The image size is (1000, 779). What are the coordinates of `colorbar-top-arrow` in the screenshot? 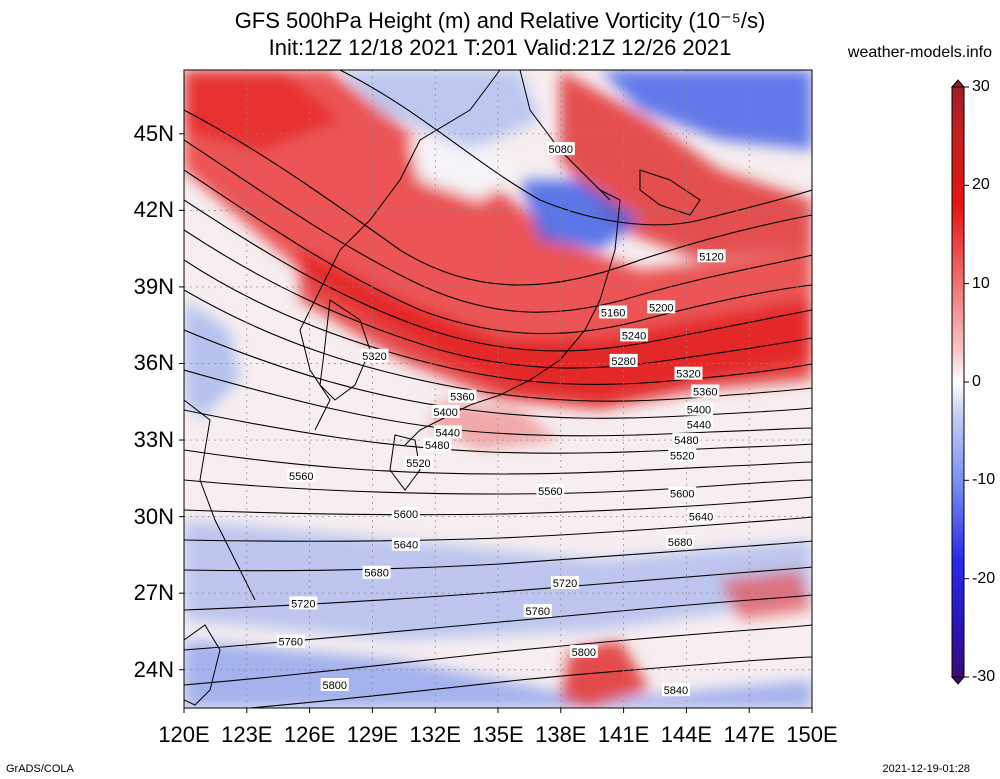 It's located at (958, 83).